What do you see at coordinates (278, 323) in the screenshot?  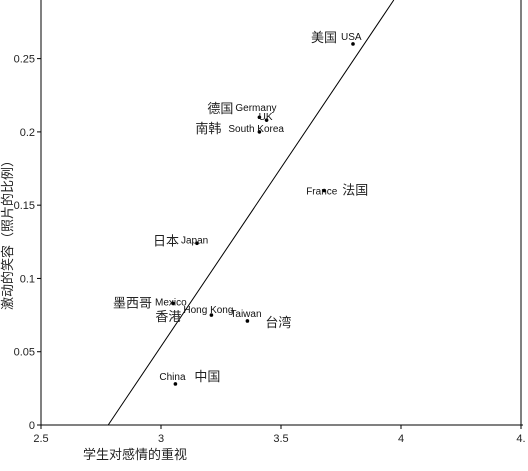 I see `point-label-zh: 台湾` at bounding box center [278, 323].